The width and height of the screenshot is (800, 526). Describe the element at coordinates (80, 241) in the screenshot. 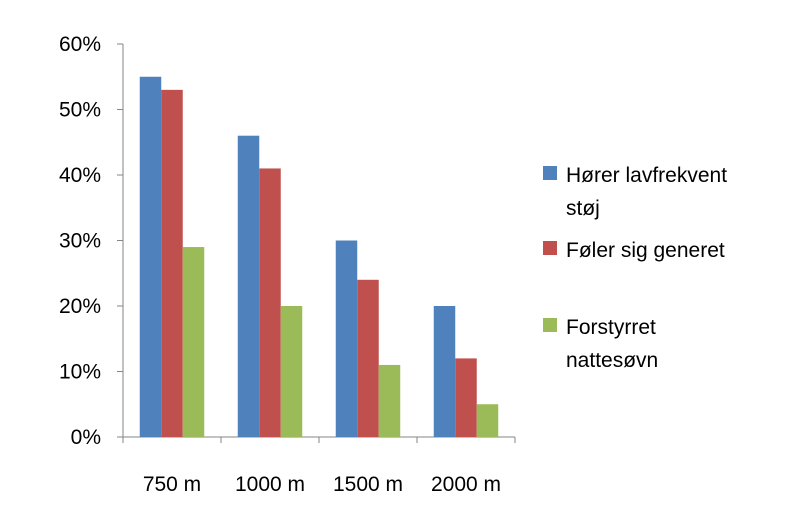

I see `y-tick-label: 30%` at that location.